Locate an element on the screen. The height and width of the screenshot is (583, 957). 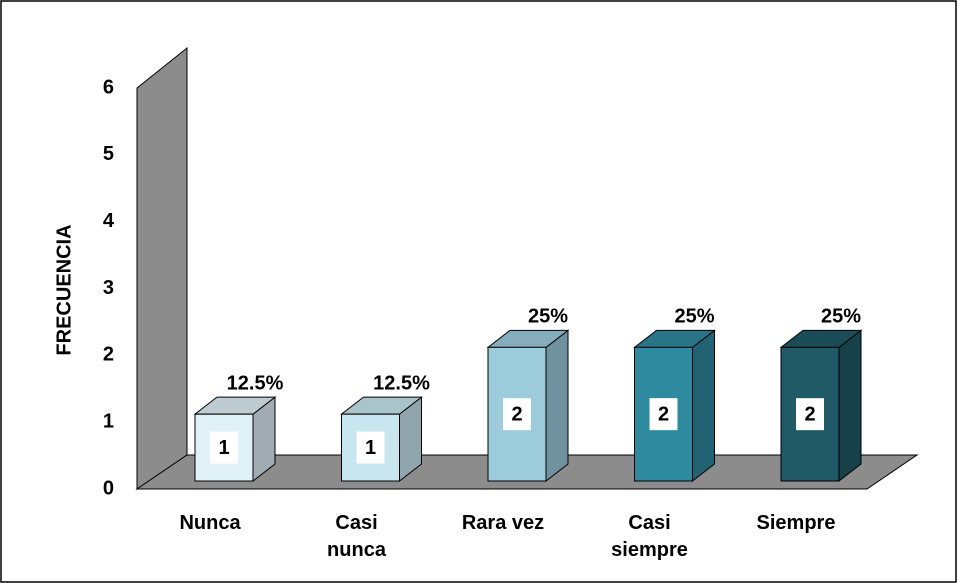
x-tick-label: Siempre is located at coordinates (796, 523).